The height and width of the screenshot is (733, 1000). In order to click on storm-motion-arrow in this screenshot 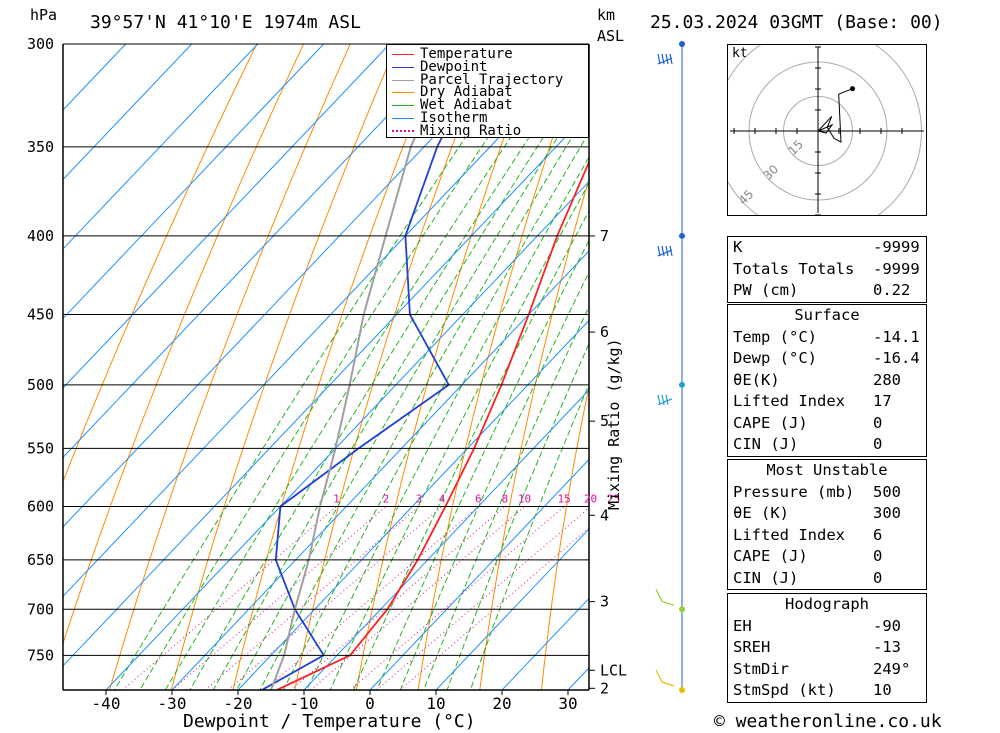, I will do `click(825, 128)`.